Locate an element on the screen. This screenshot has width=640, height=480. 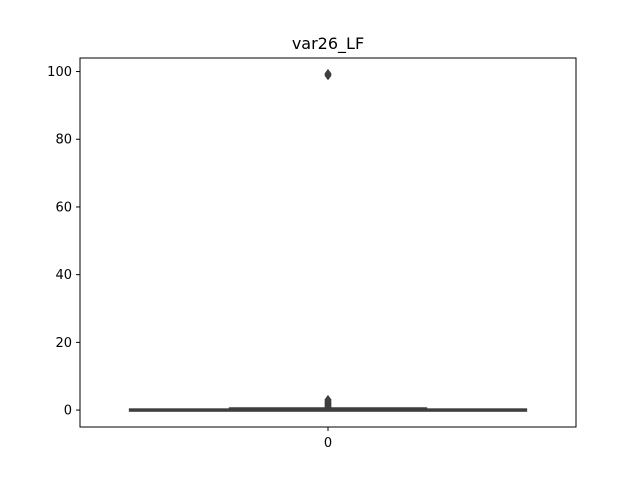
x-axis: 0 is located at coordinates (328, 439).